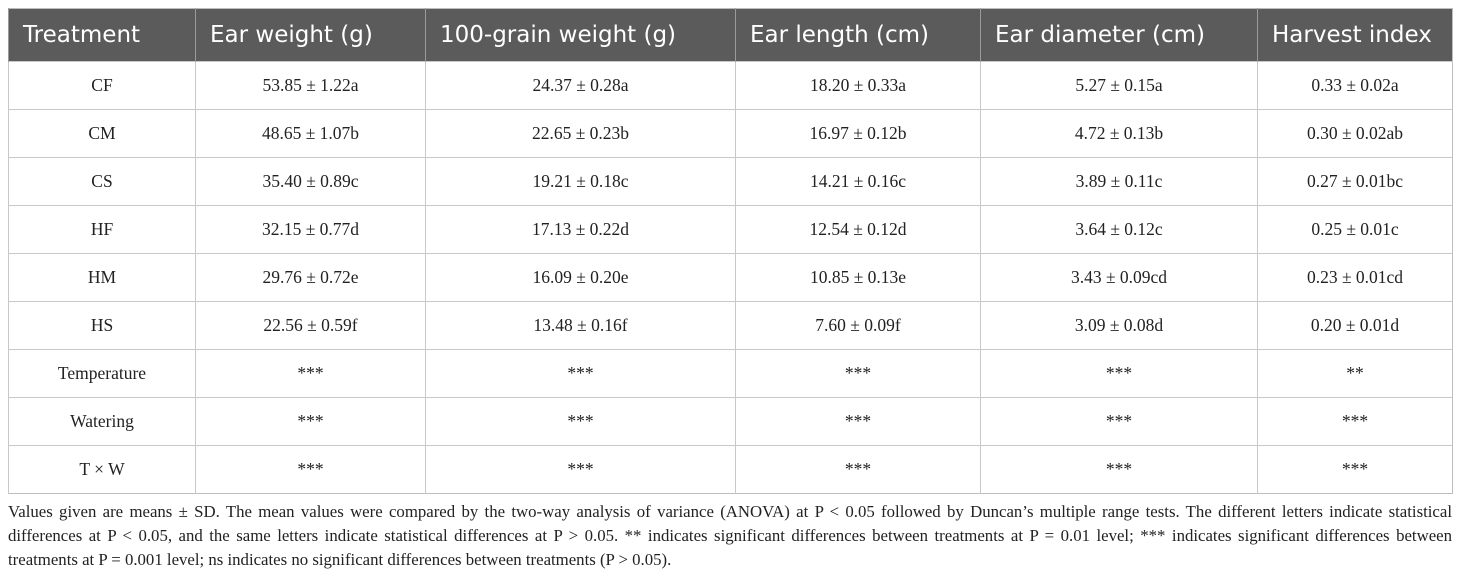  What do you see at coordinates (1355, 133) in the screenshot?
I see `cell: 0.30 ± 0.02ab` at bounding box center [1355, 133].